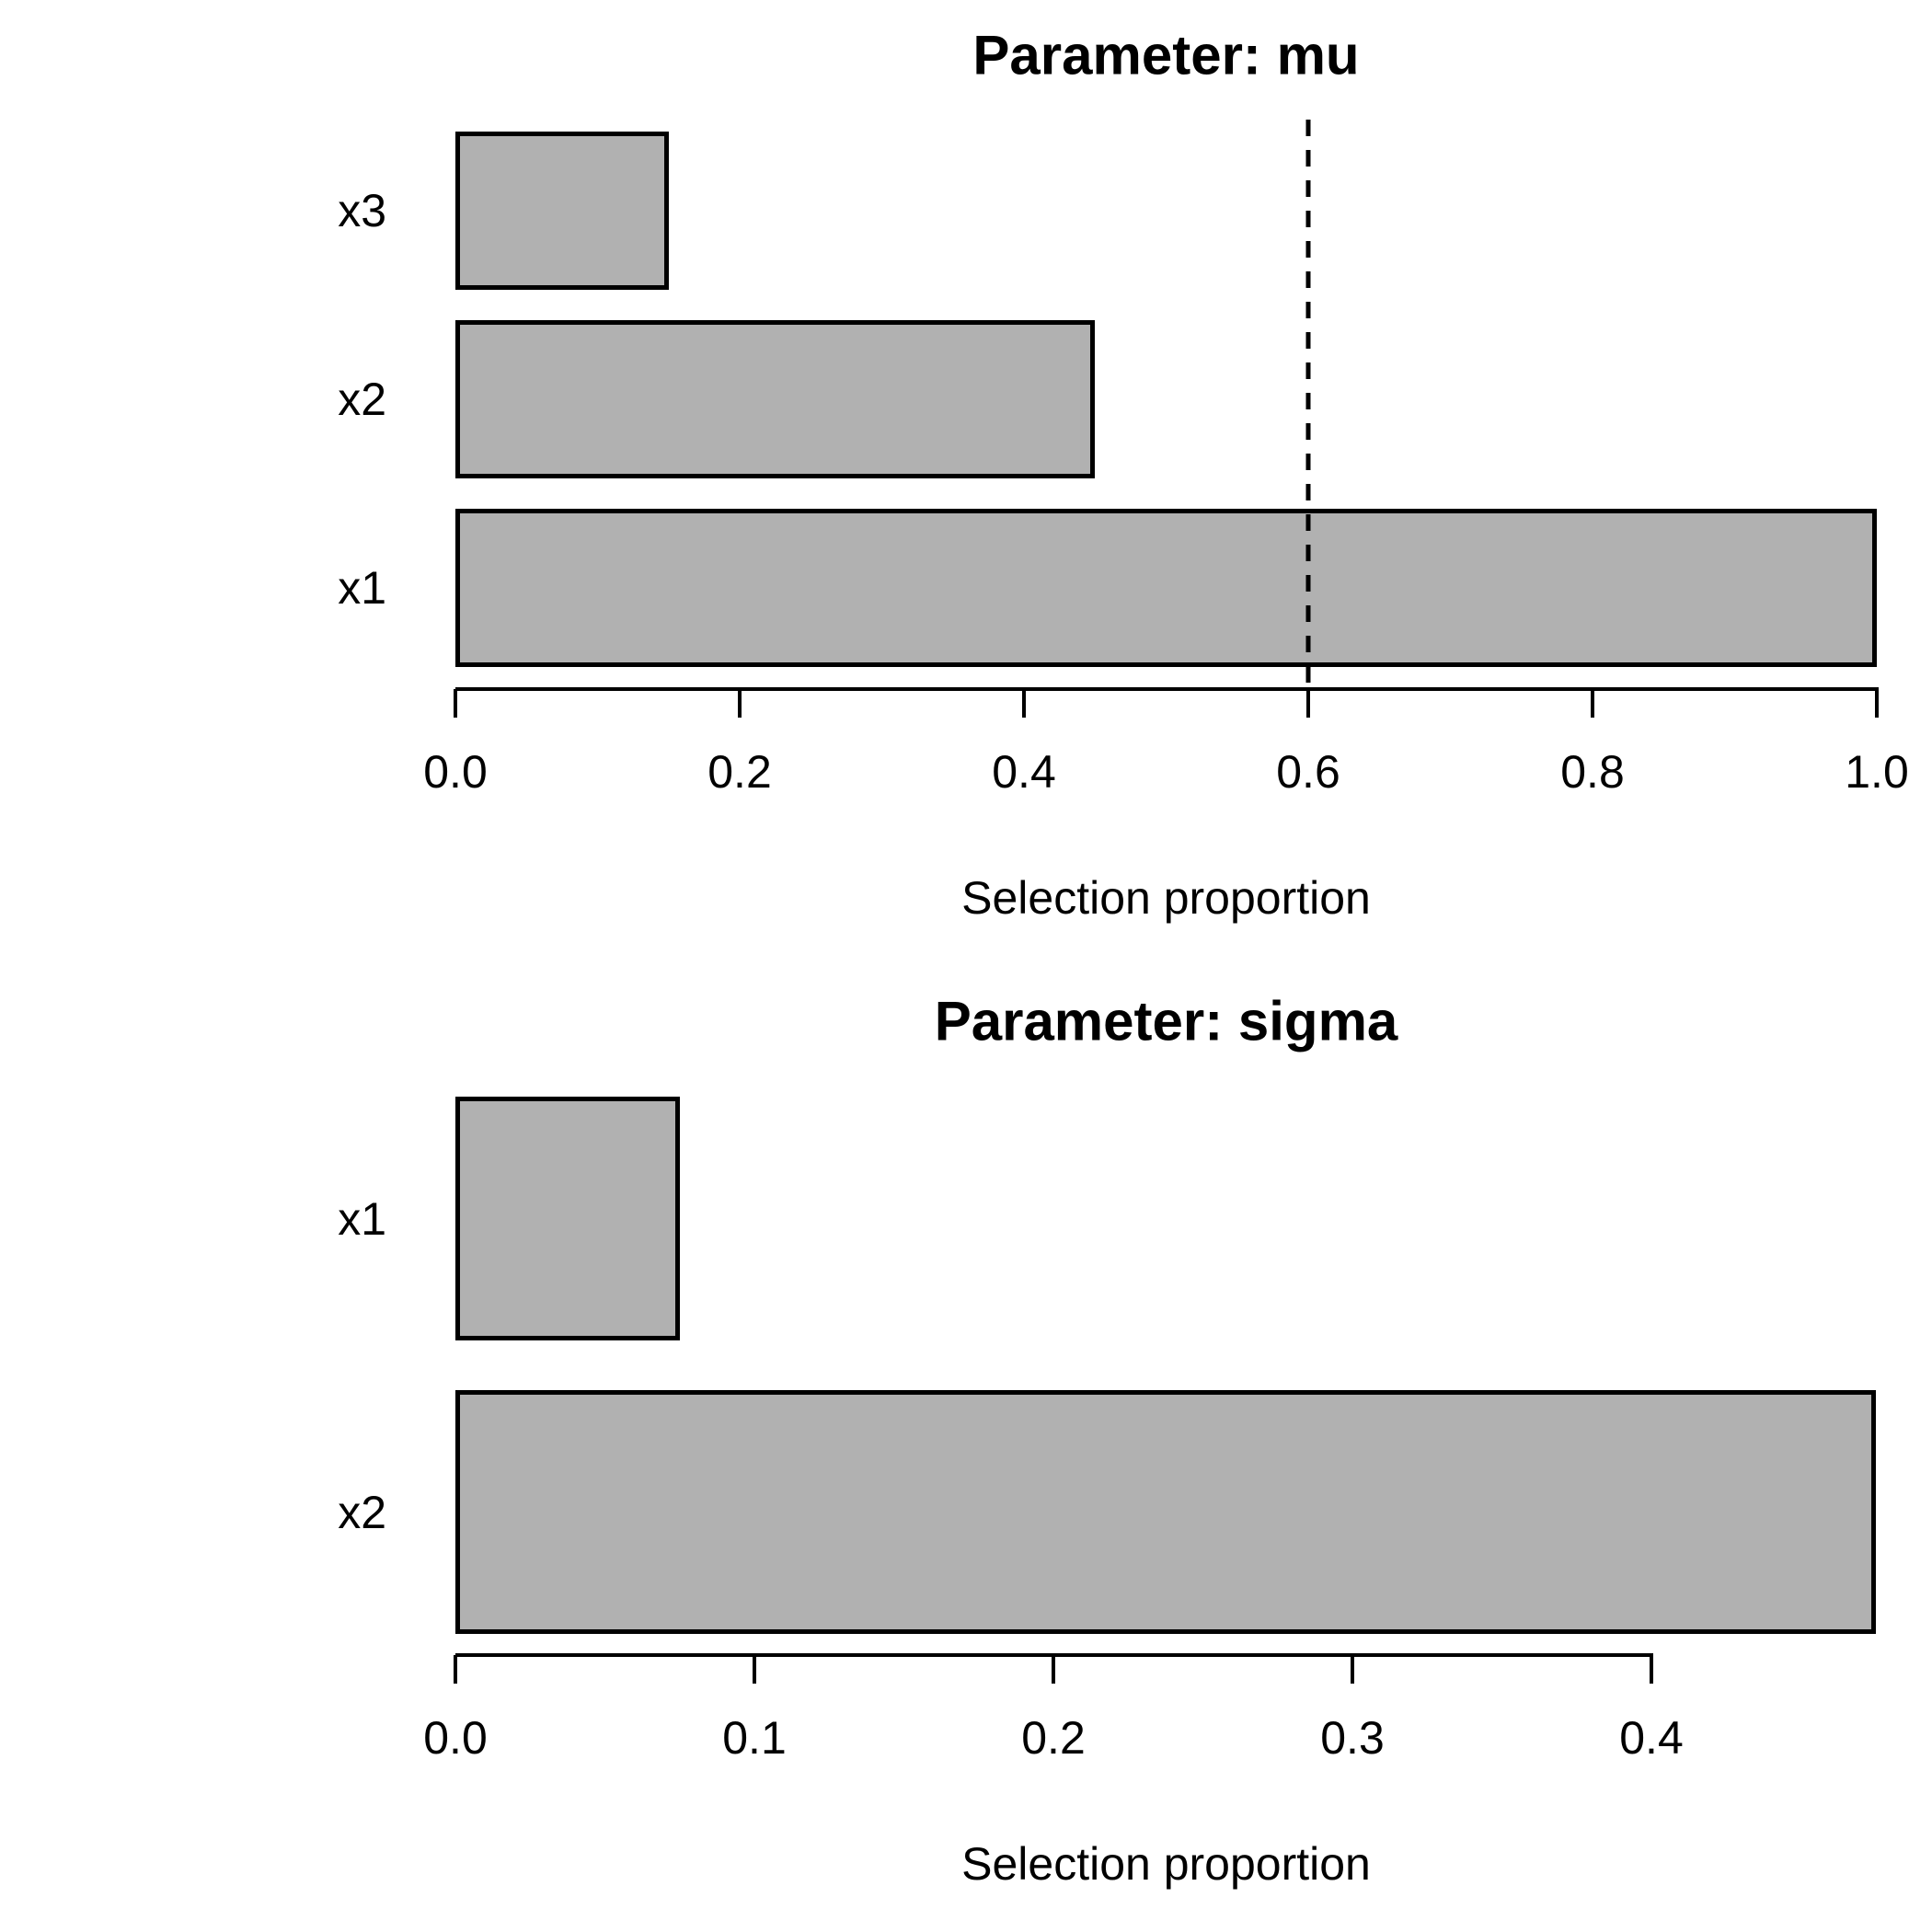 The image size is (1932, 1932). I want to click on x-axis-tick-label: 1.0, so click(1877, 772).